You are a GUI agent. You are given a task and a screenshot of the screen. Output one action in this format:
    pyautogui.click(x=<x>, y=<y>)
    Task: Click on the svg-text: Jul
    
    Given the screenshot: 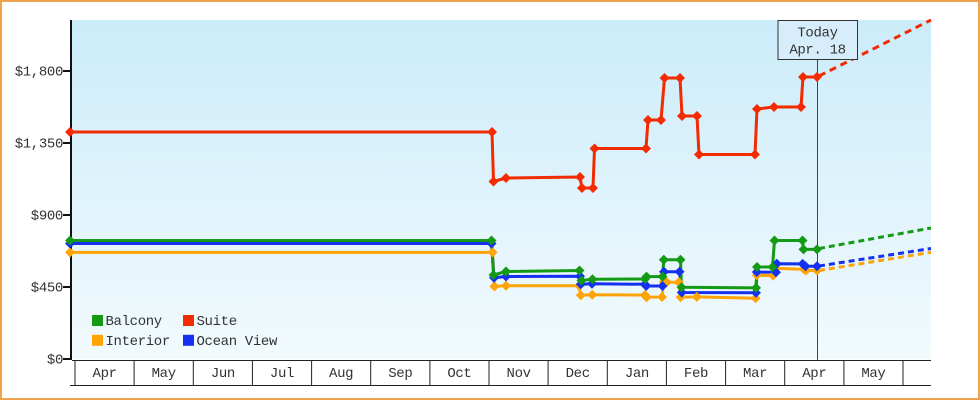 What is the action you would take?
    pyautogui.click(x=282, y=374)
    